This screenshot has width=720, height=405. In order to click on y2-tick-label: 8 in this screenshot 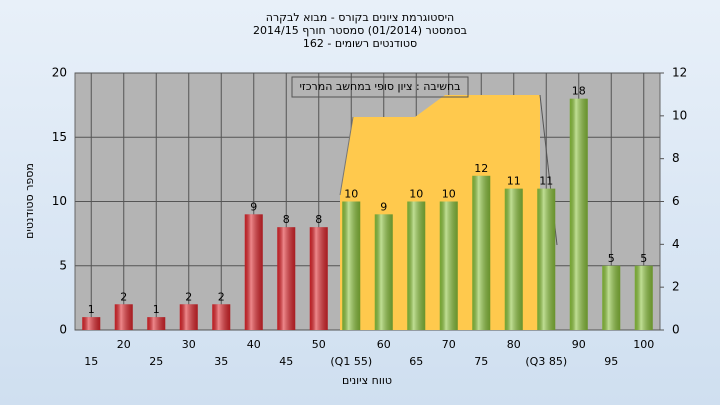, I will do `click(676, 158)`.